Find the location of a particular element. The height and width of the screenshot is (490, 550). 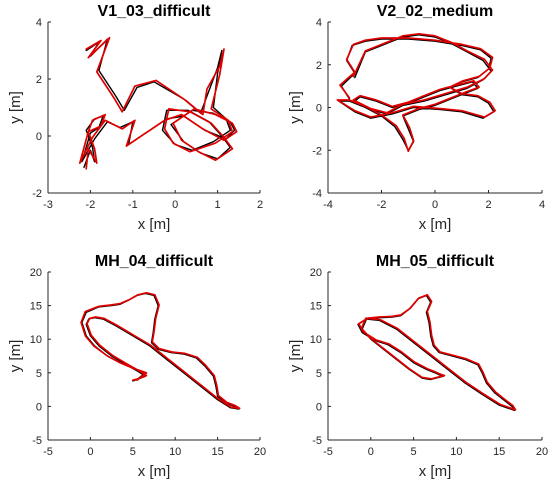

chart-title: MH_05_difficult is located at coordinates (435, 261).